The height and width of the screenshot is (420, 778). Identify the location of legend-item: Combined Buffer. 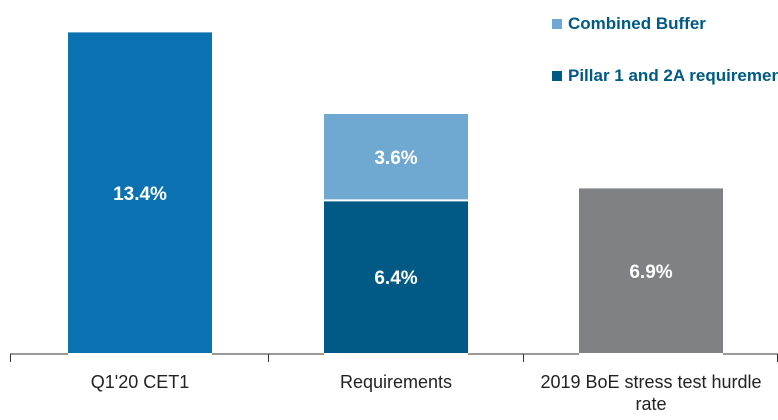
(665, 24).